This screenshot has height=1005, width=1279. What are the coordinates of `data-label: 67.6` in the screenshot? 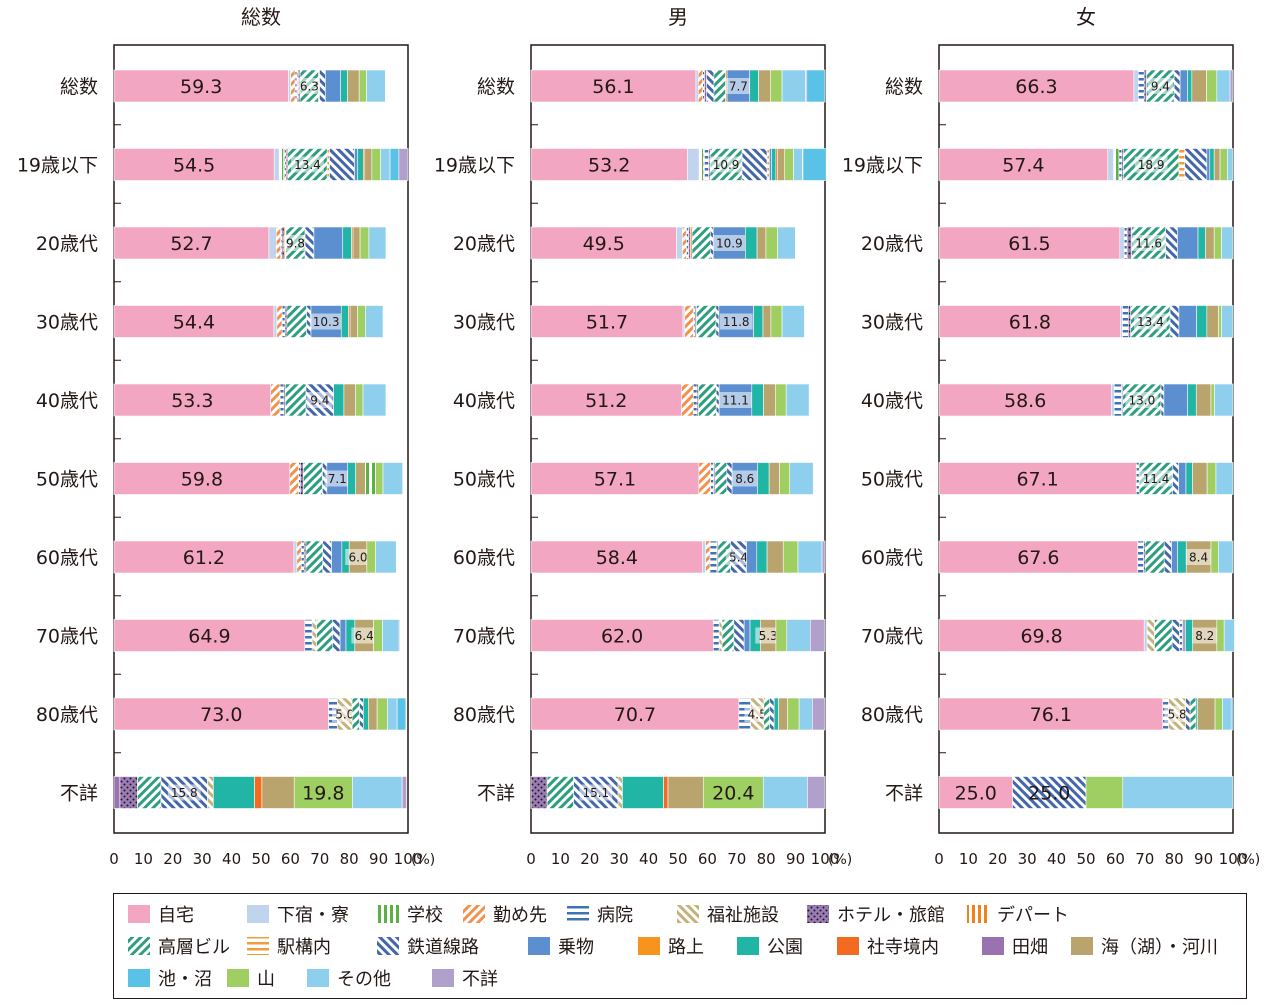 It's located at (1038, 558).